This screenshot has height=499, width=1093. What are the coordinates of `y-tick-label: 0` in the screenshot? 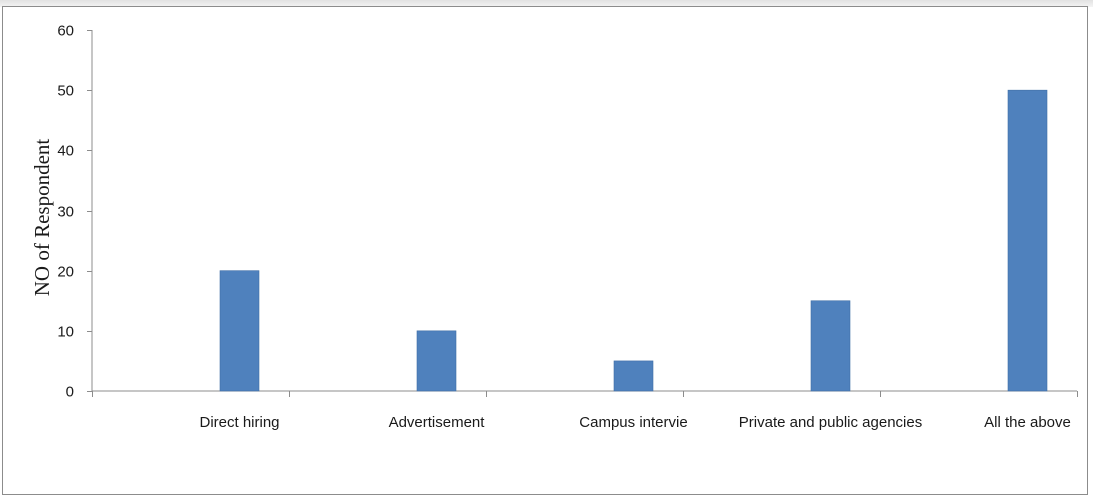 It's located at (70, 392).